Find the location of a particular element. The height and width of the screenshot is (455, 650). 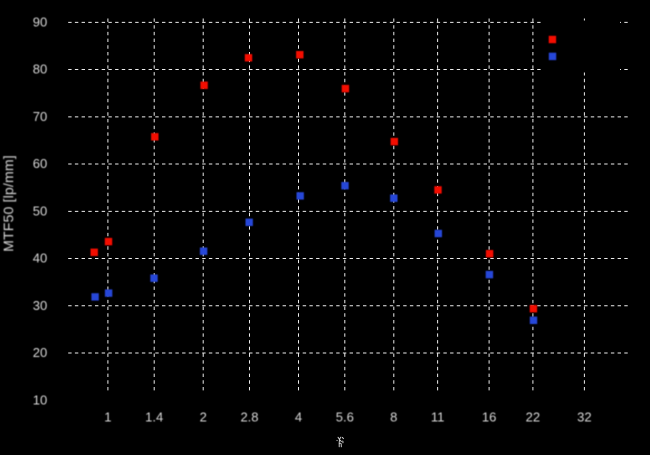

svg-text: 8 is located at coordinates (393, 416).